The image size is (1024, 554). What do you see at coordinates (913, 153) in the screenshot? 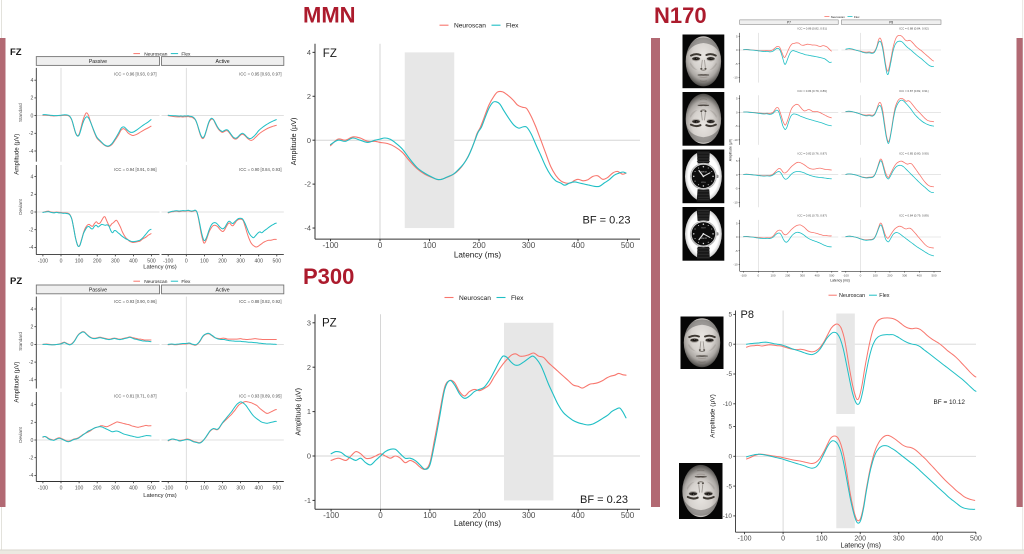
I see `svg-text: ICC = 0.85 [0.80, 0.90]` at bounding box center [913, 153].